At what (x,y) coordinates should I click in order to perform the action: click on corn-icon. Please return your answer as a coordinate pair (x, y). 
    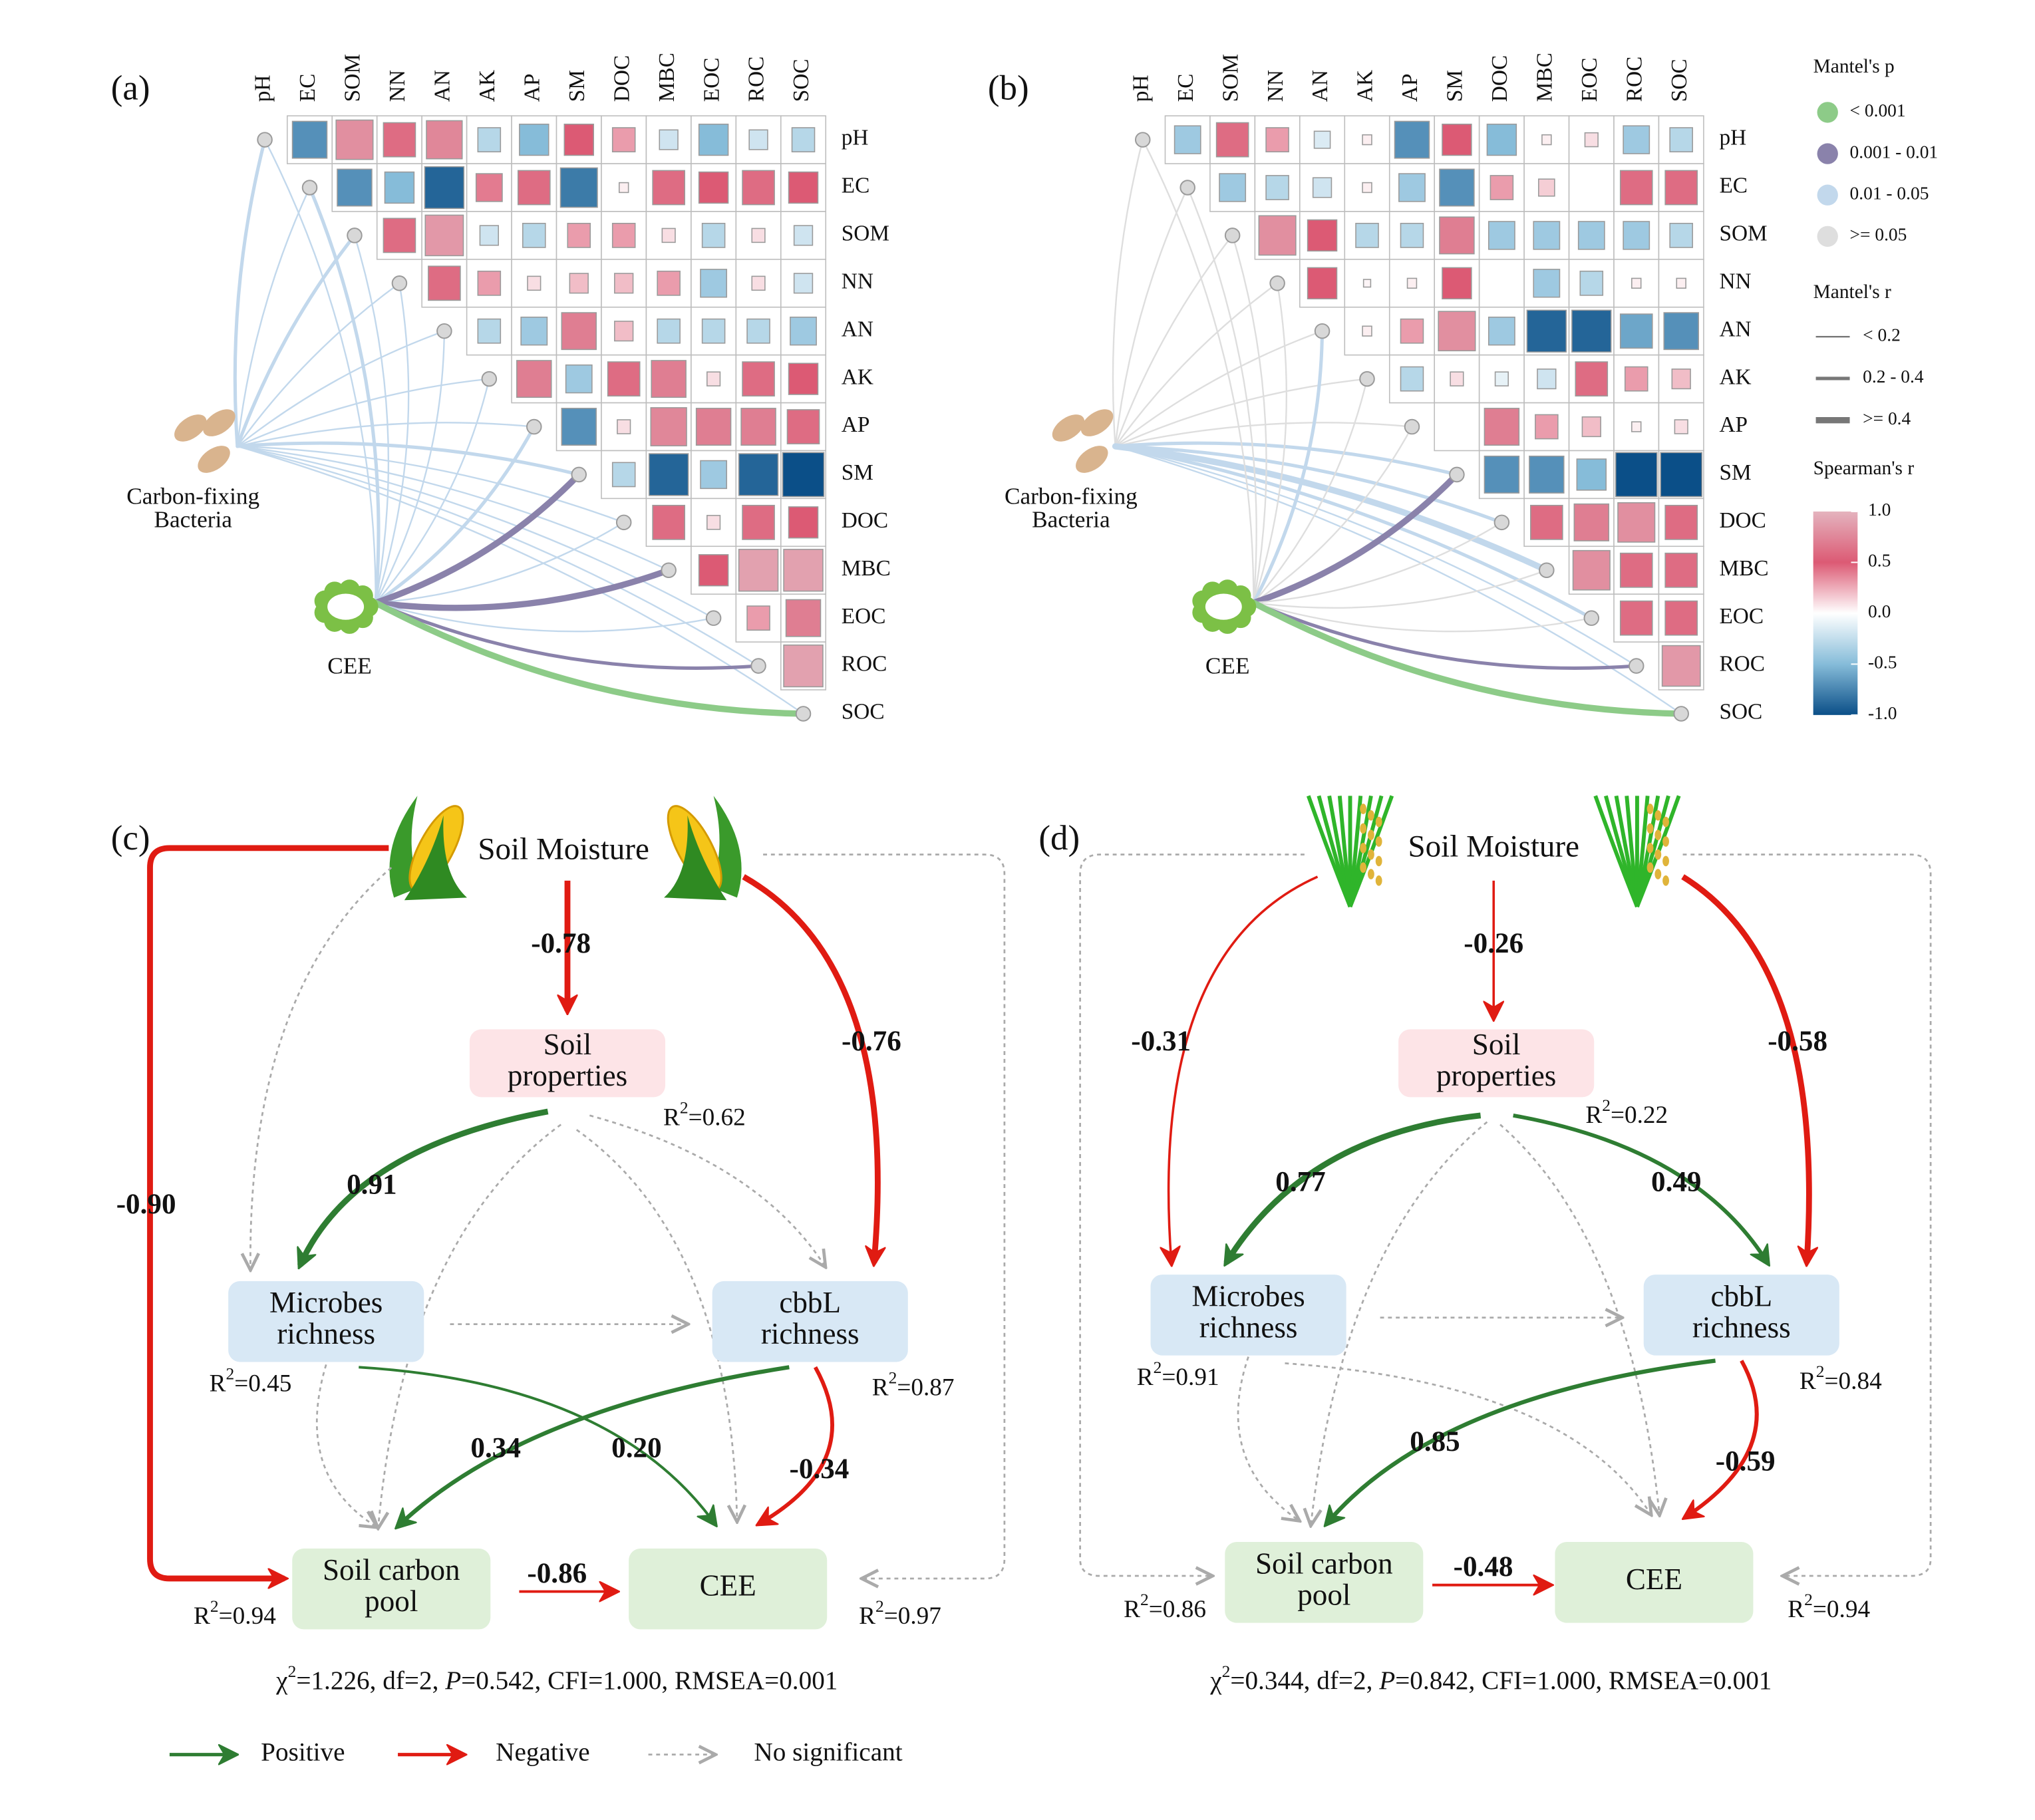
    Looking at the image, I should click on (428, 848).